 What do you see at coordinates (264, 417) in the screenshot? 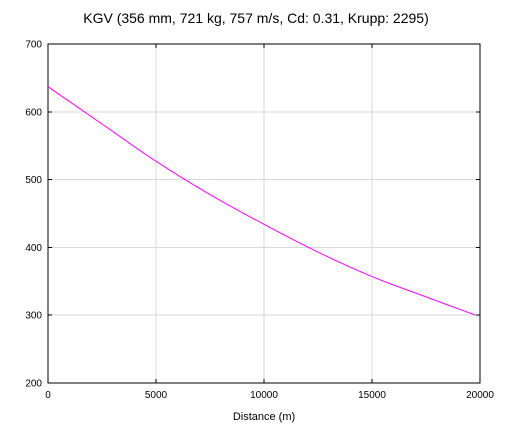
I see `x-axis-label: Distance (m)` at bounding box center [264, 417].